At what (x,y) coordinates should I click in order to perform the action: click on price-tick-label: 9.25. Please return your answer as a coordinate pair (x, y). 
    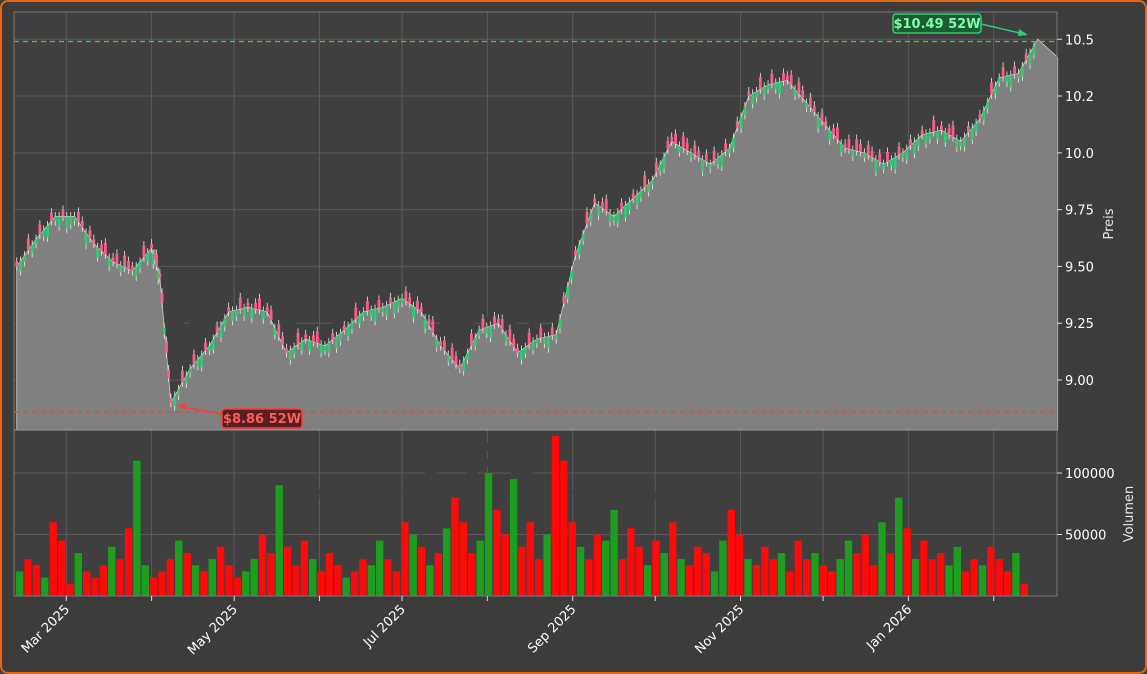
    Looking at the image, I should click on (1079, 324).